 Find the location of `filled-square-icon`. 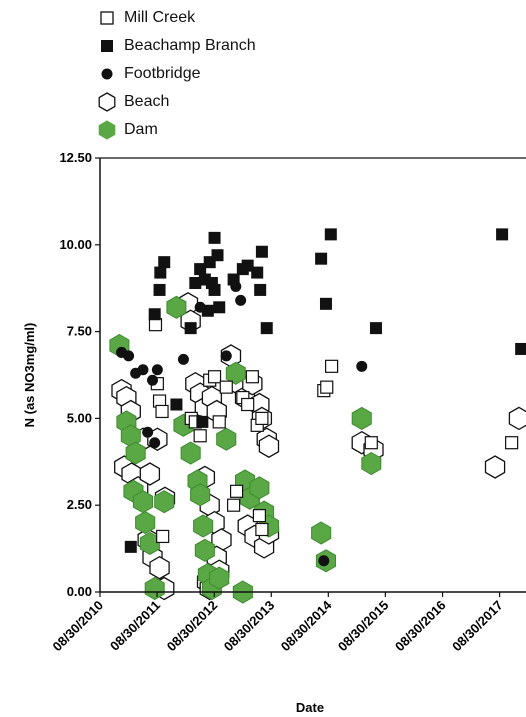

filled-square-icon is located at coordinates (107, 46).